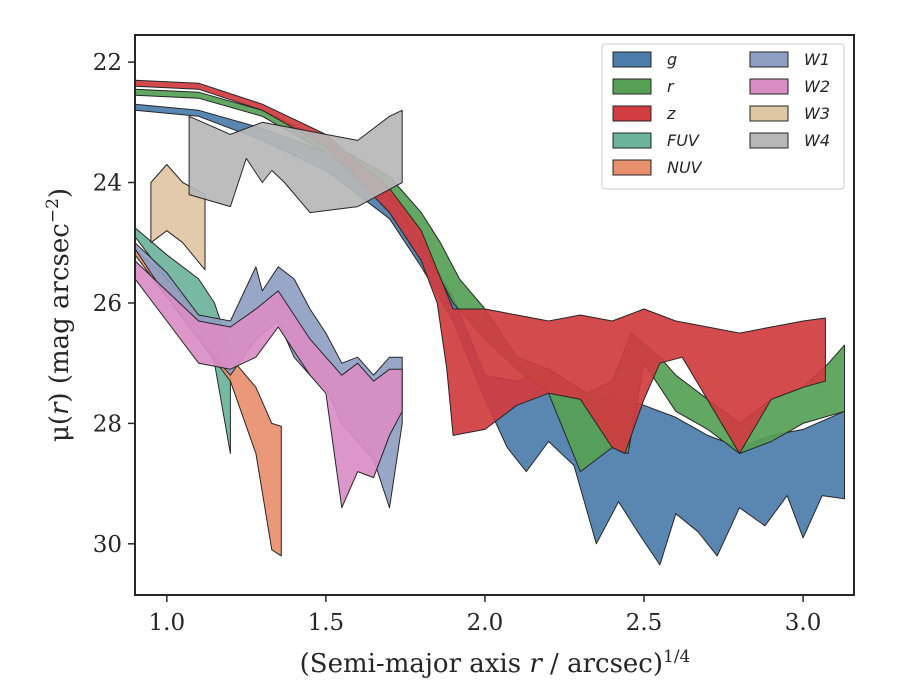  What do you see at coordinates (789, 59) in the screenshot?
I see `legend-item-w1: W1` at bounding box center [789, 59].